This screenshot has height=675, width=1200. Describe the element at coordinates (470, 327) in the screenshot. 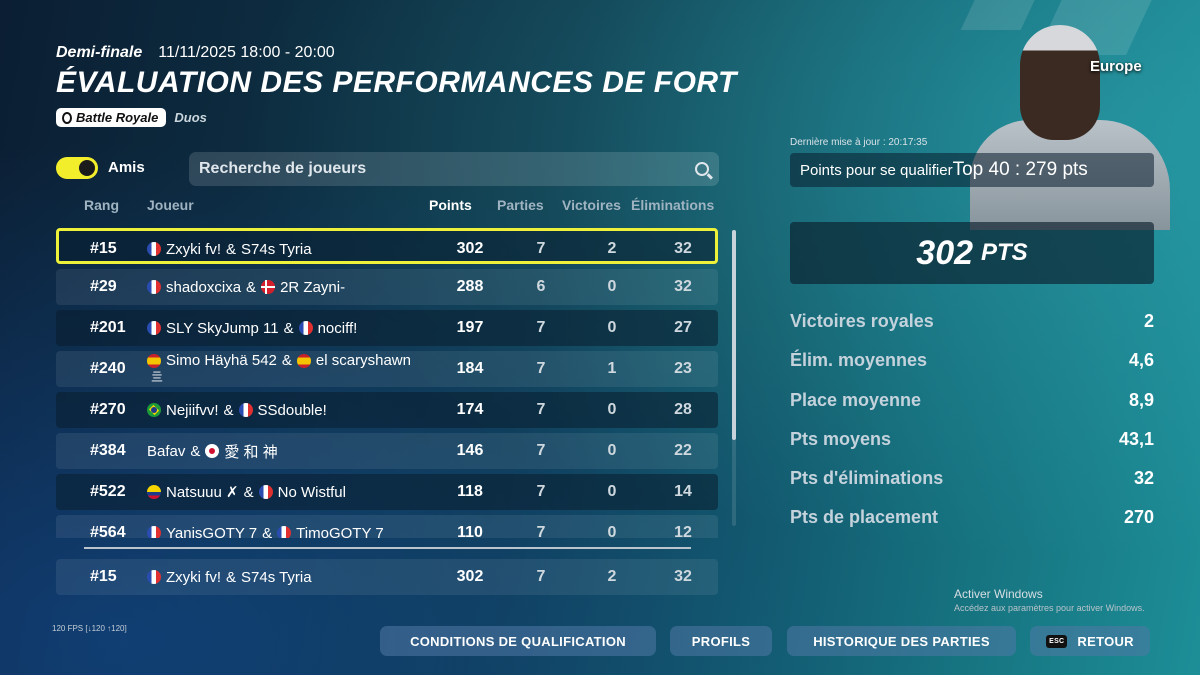

I see `row-points: 197` at that location.